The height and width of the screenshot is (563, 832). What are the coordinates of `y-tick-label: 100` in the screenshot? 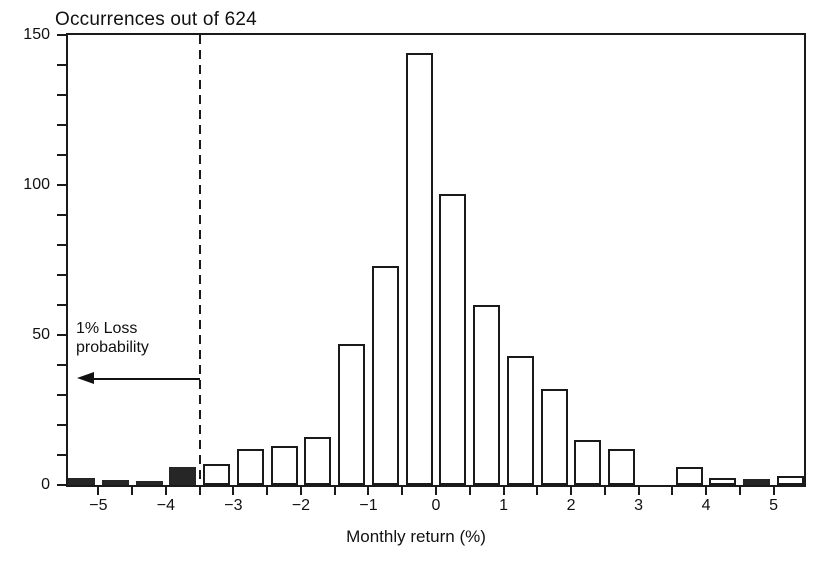 It's located at (36, 184).